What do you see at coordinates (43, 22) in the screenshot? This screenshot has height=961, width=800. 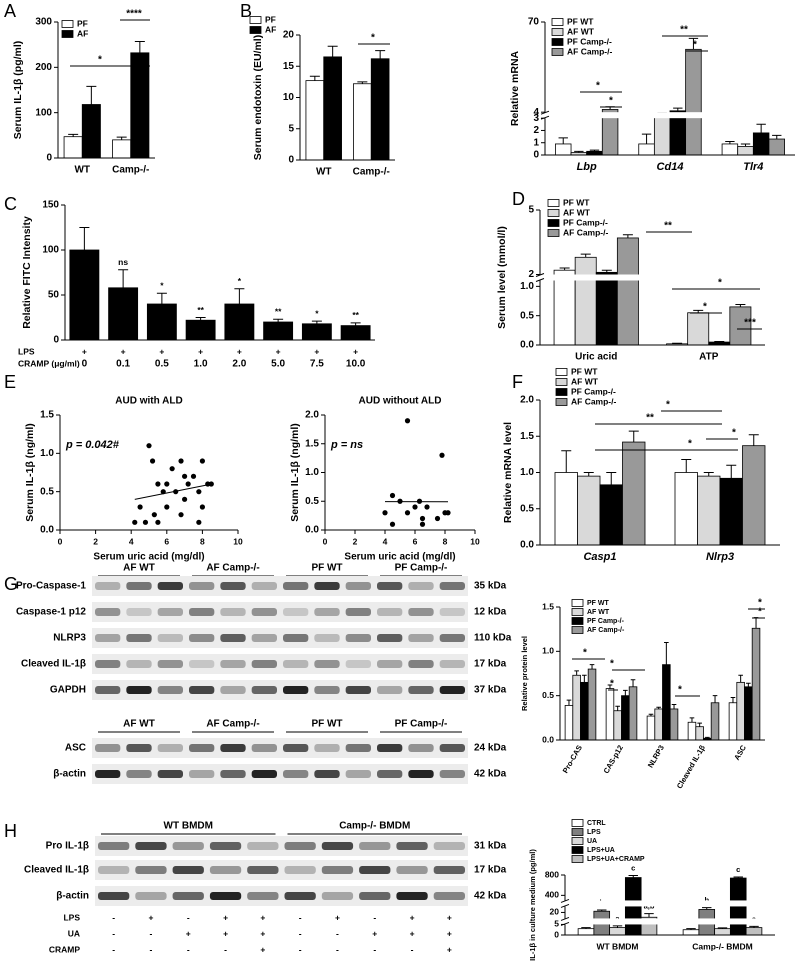 I see `y-tick-label: 300` at bounding box center [43, 22].